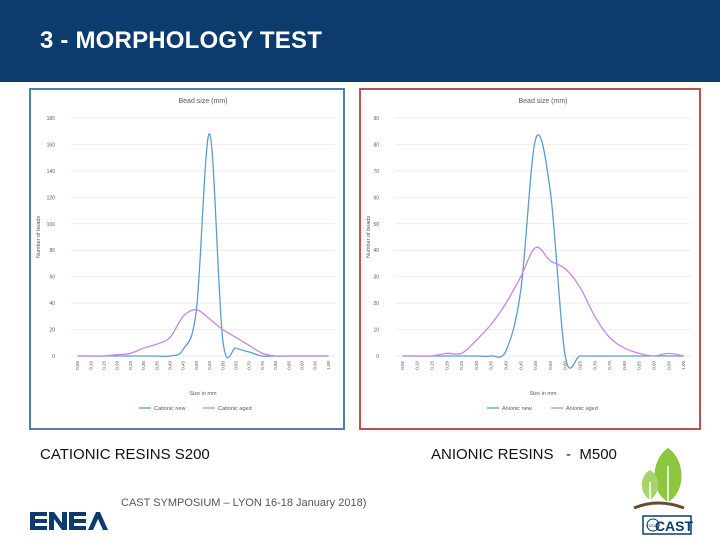  I want to click on y-tick-label: 70, so click(376, 172).